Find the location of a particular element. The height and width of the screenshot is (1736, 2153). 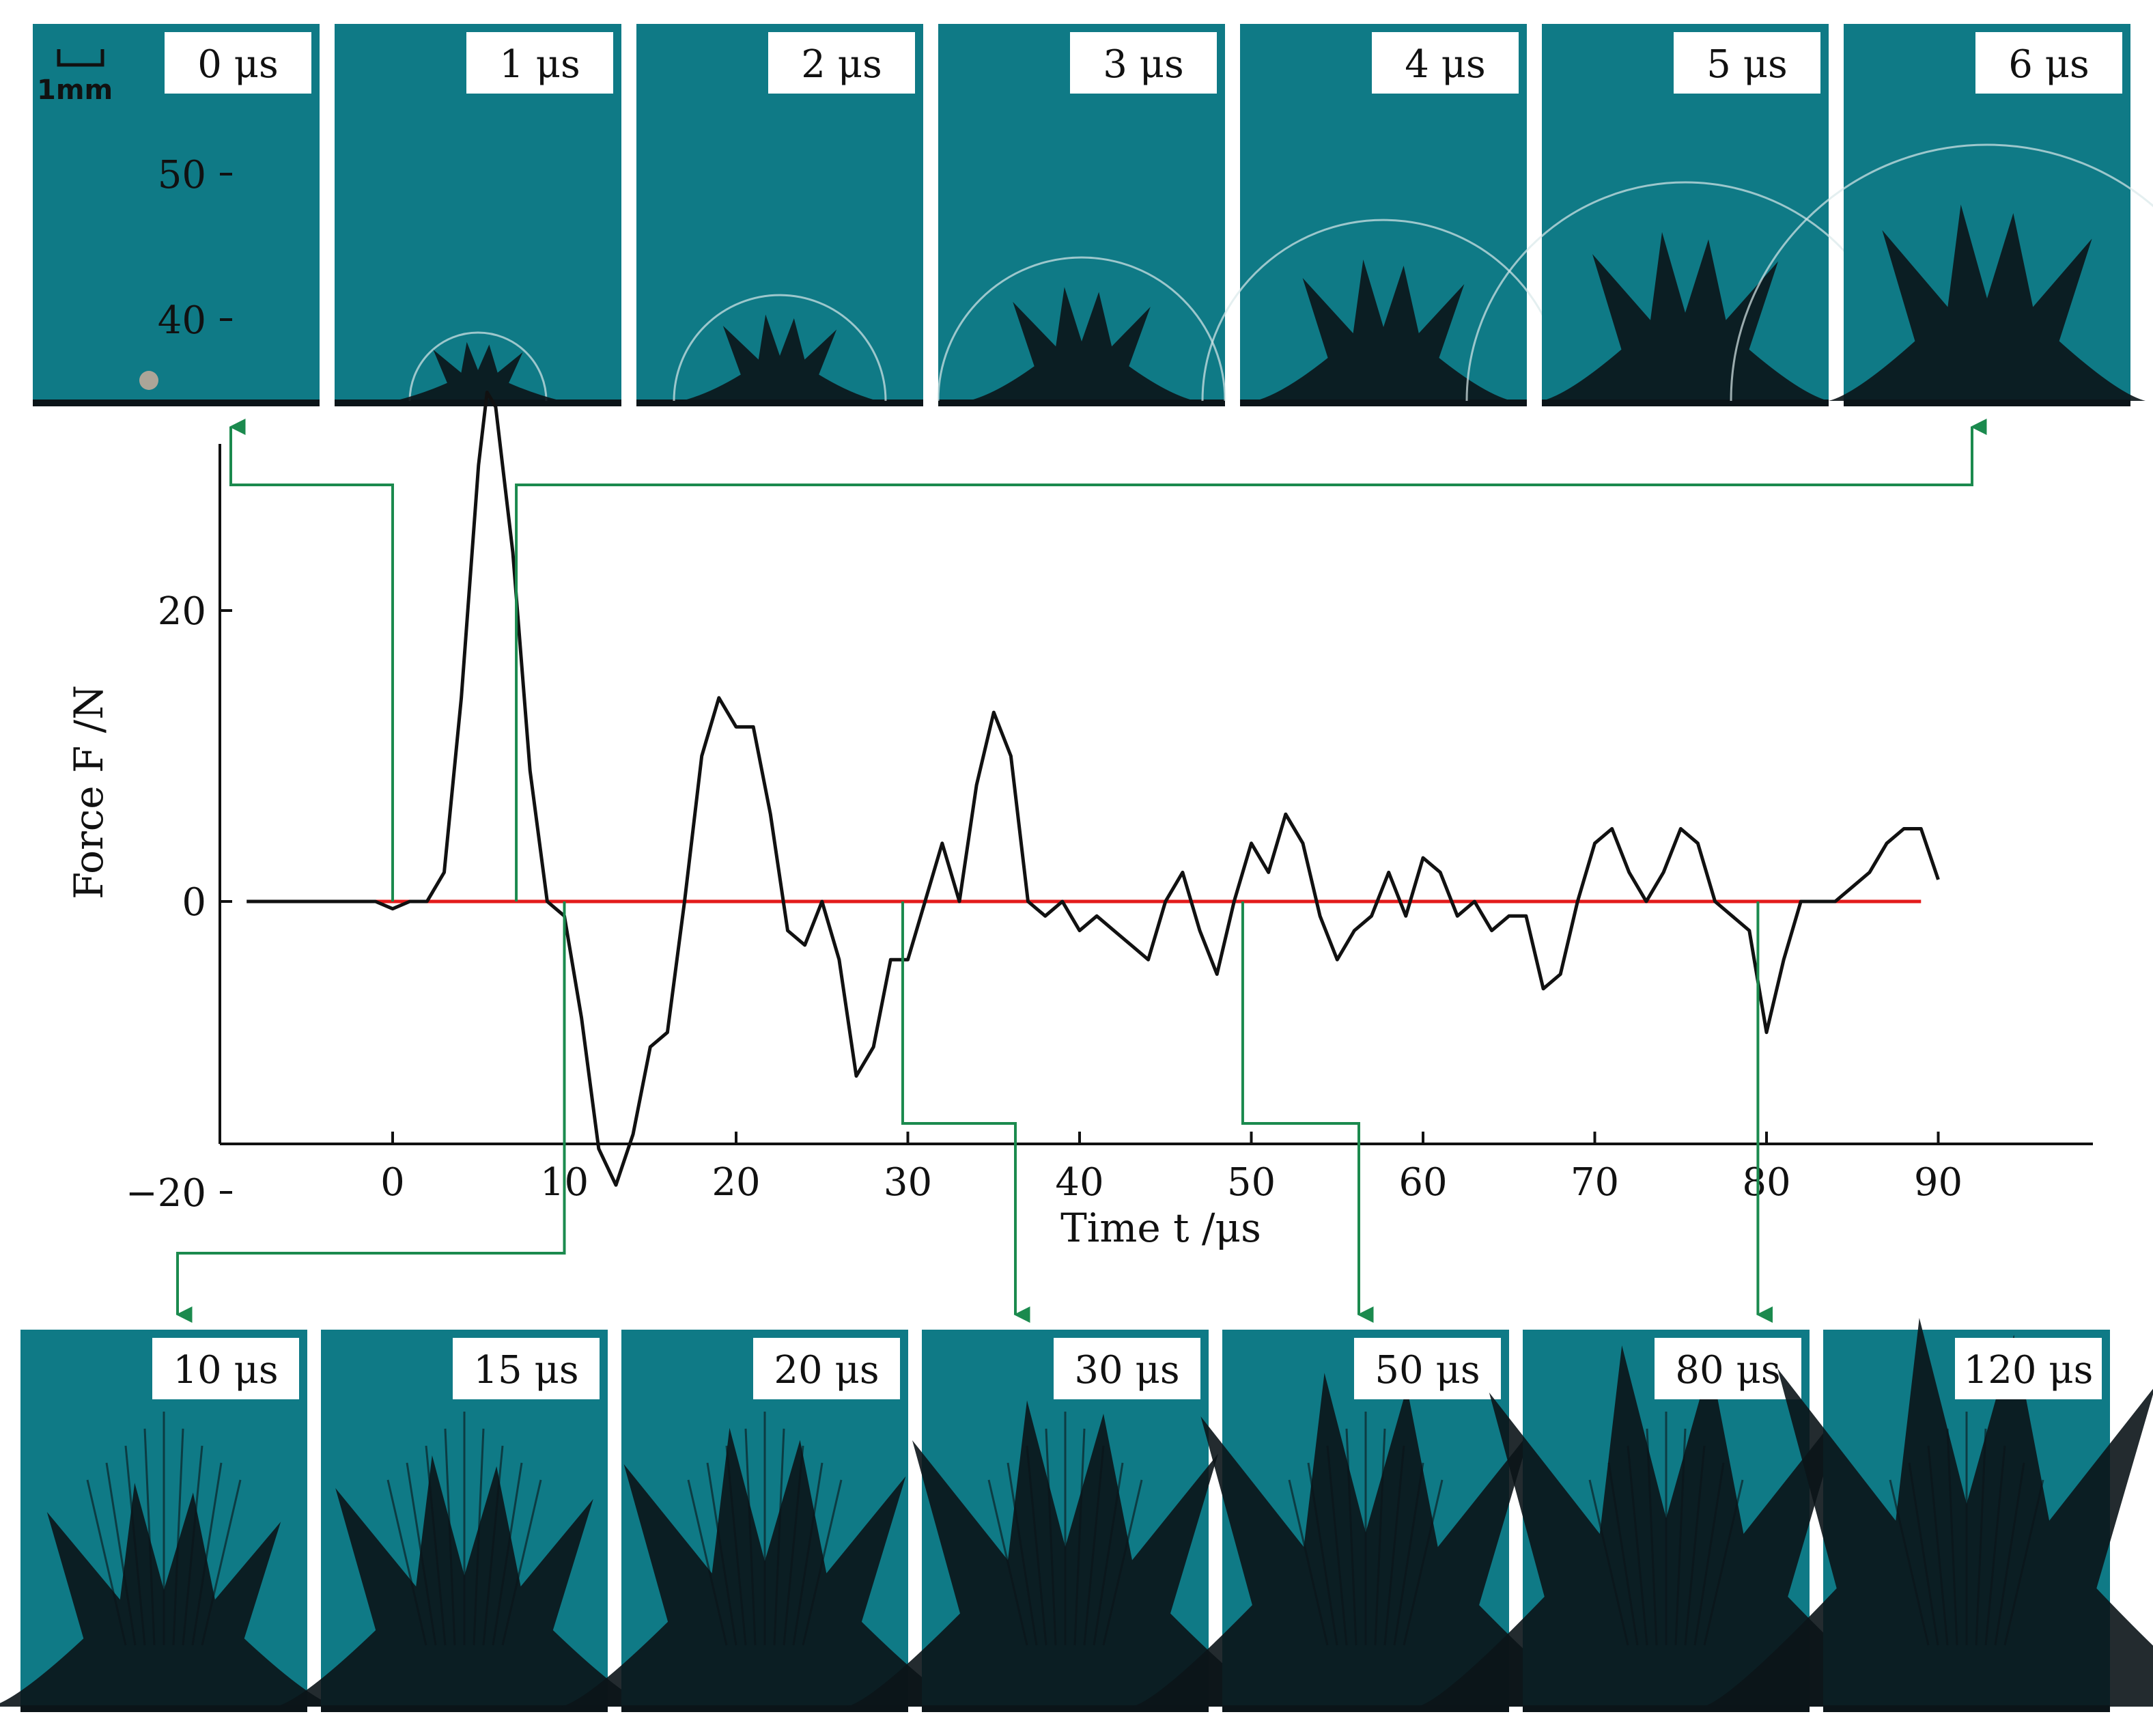

x-tick-label: 90 is located at coordinates (1938, 1182).